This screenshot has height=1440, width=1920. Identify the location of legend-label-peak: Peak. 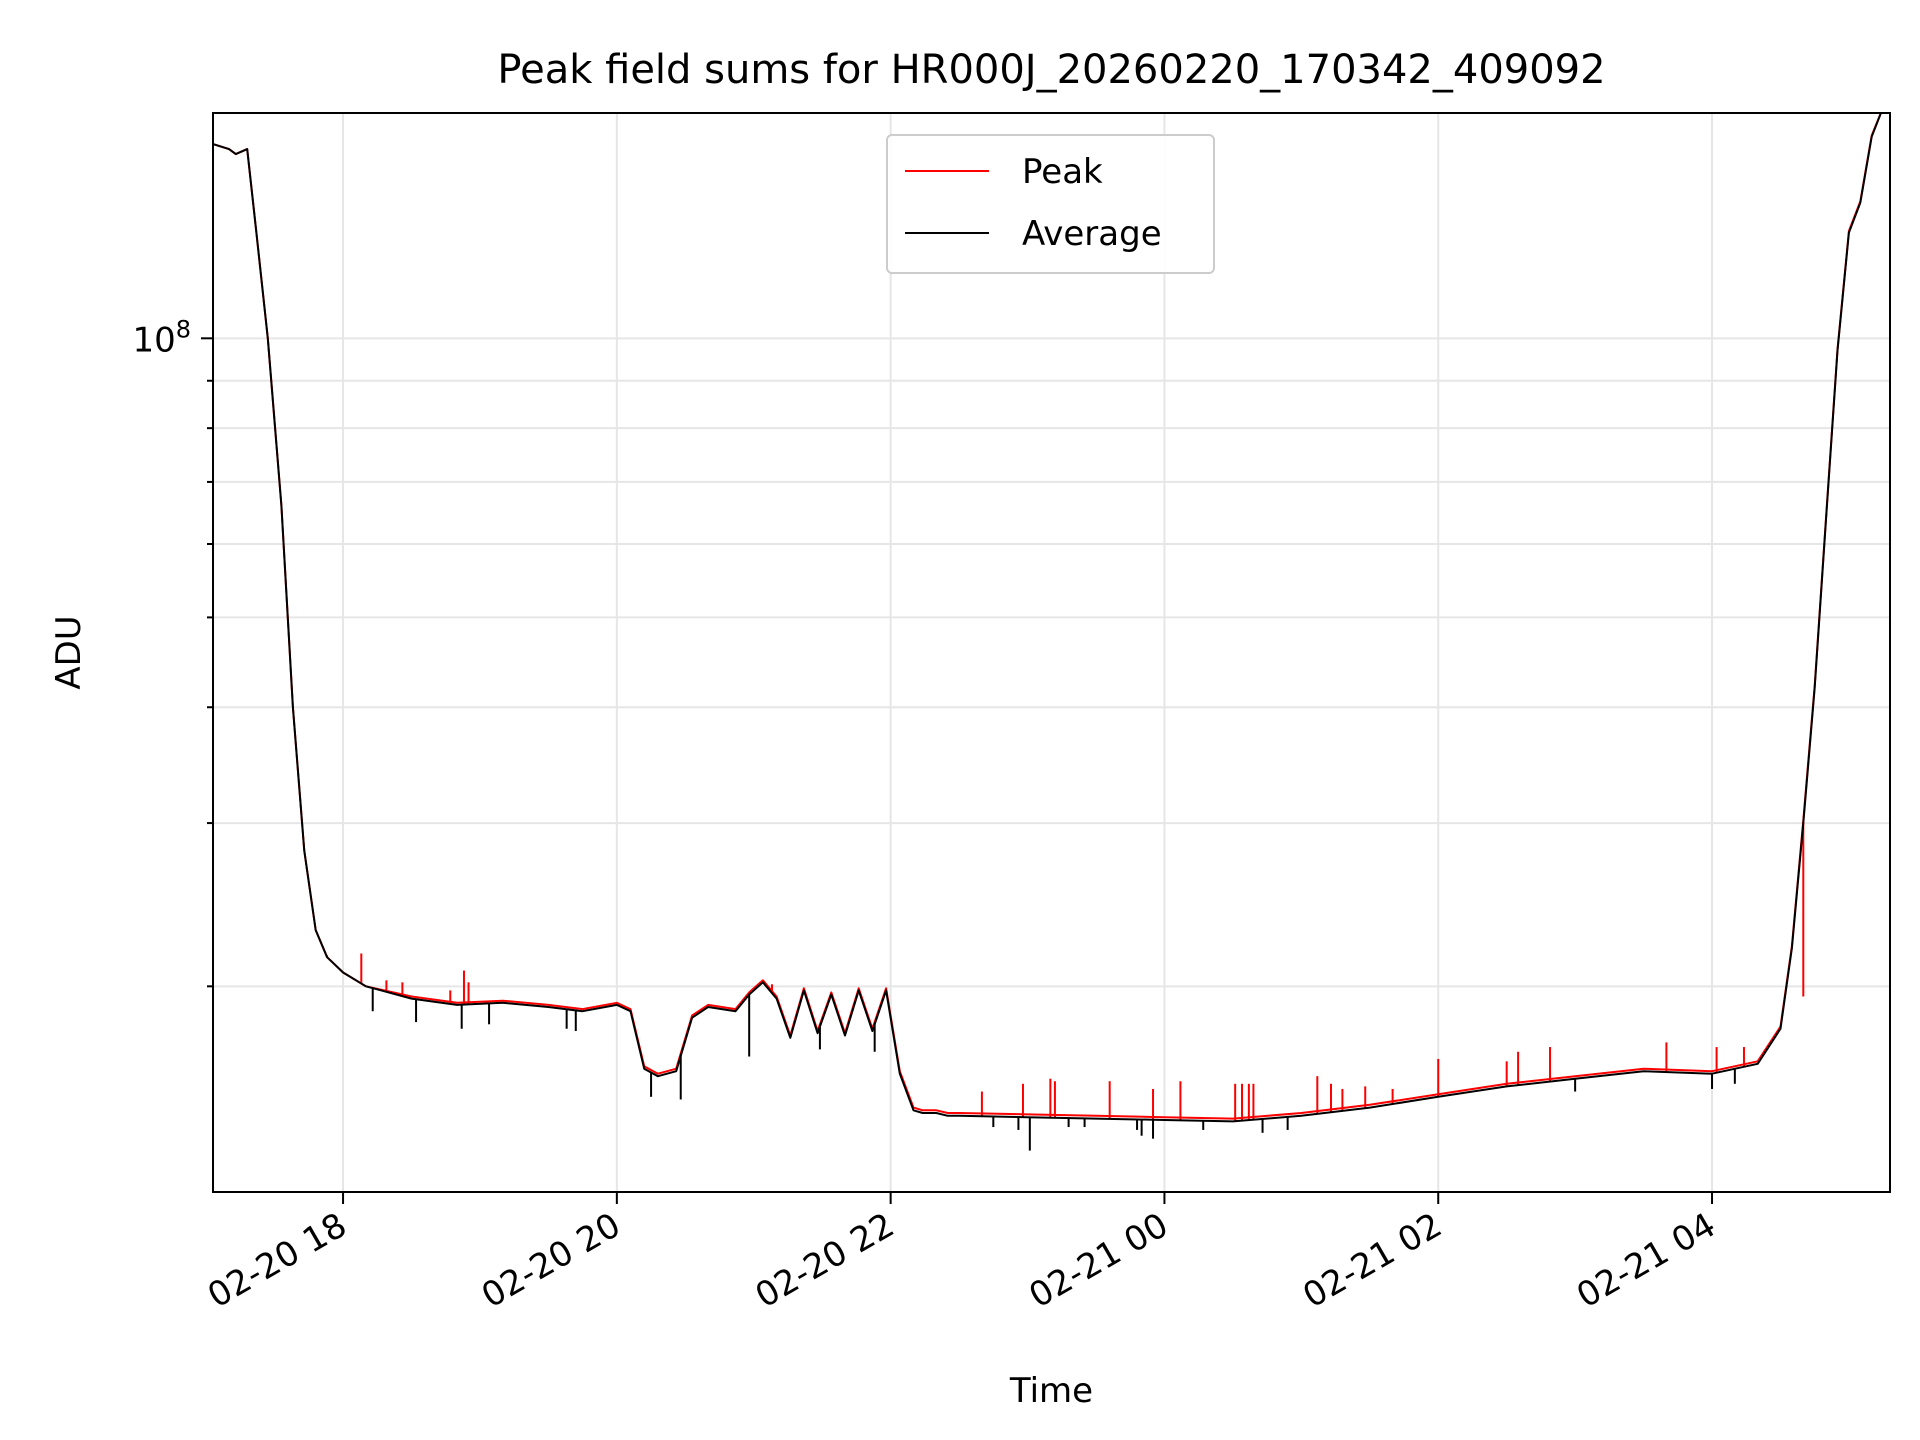
(1062, 172).